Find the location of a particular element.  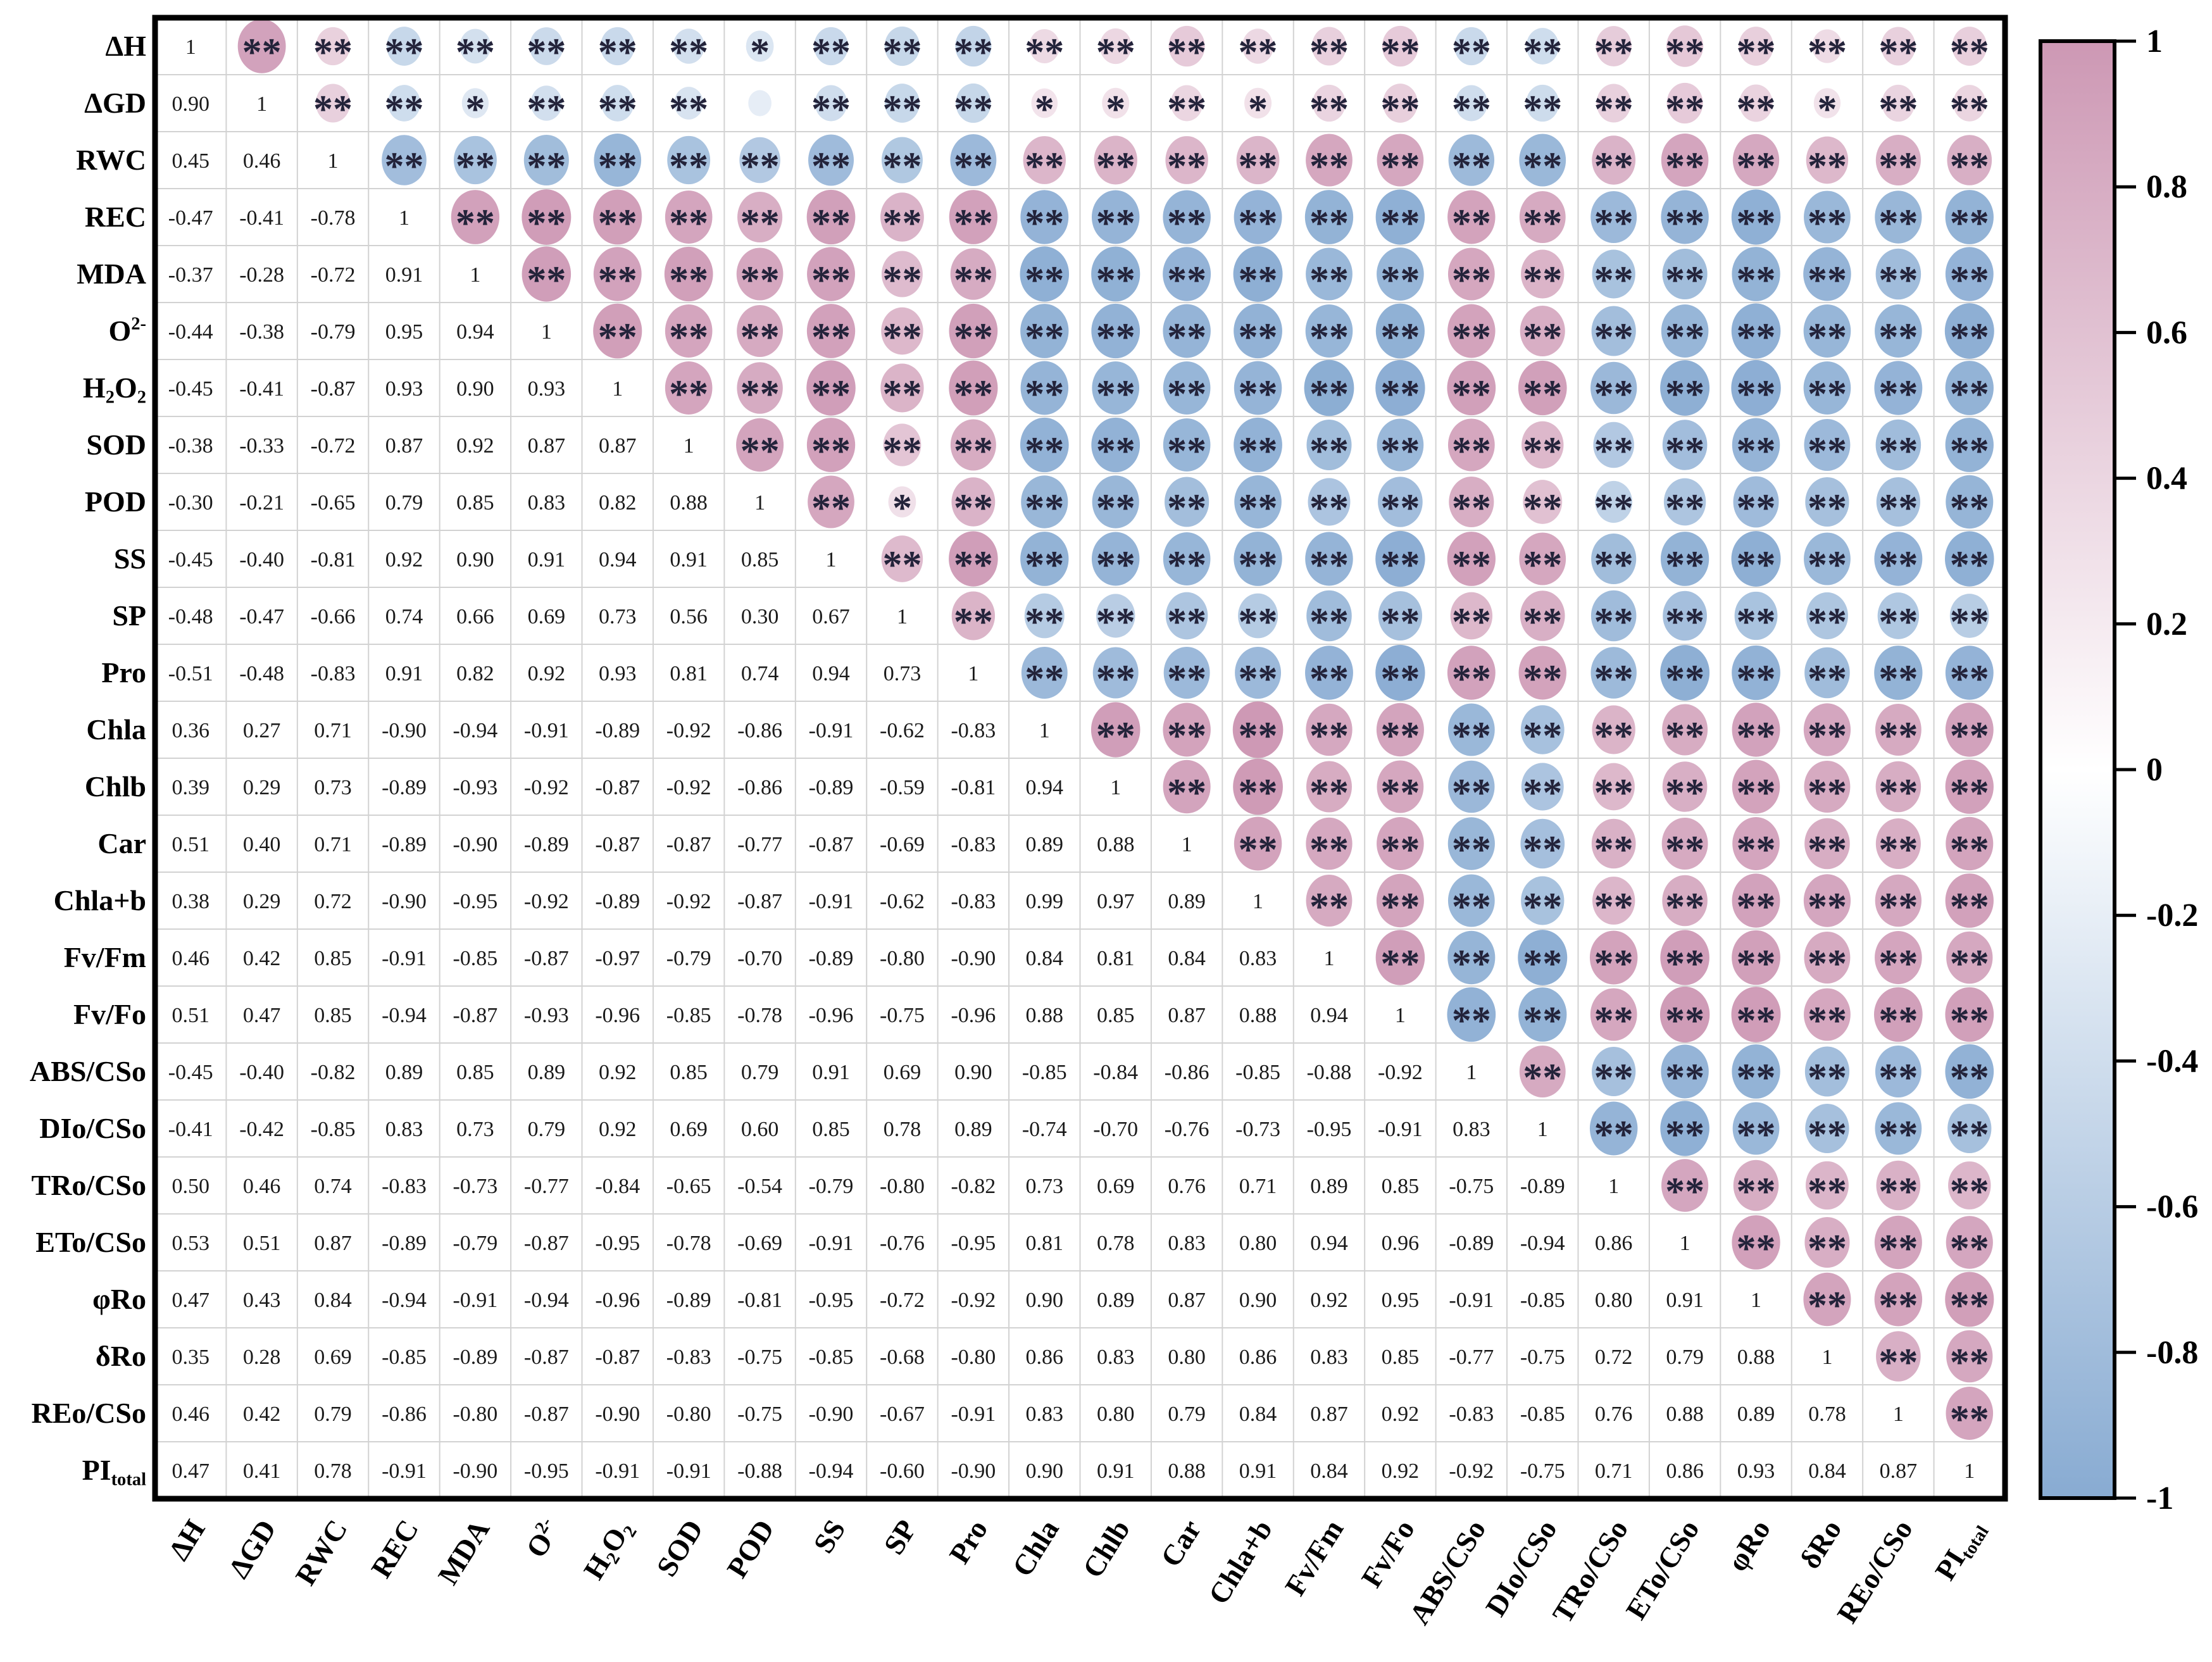

colorbar-tick-label: 0 is located at coordinates (2155, 770).